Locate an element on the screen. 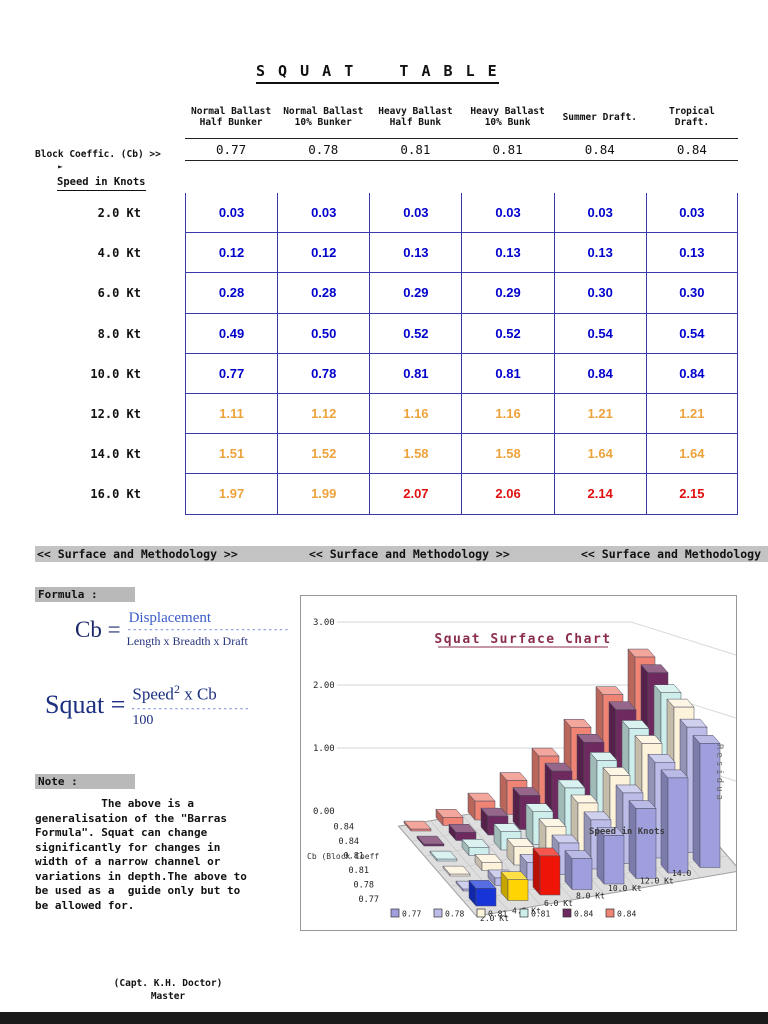 This screenshot has height=1024, width=768. note-heading: Note : is located at coordinates (85, 781).